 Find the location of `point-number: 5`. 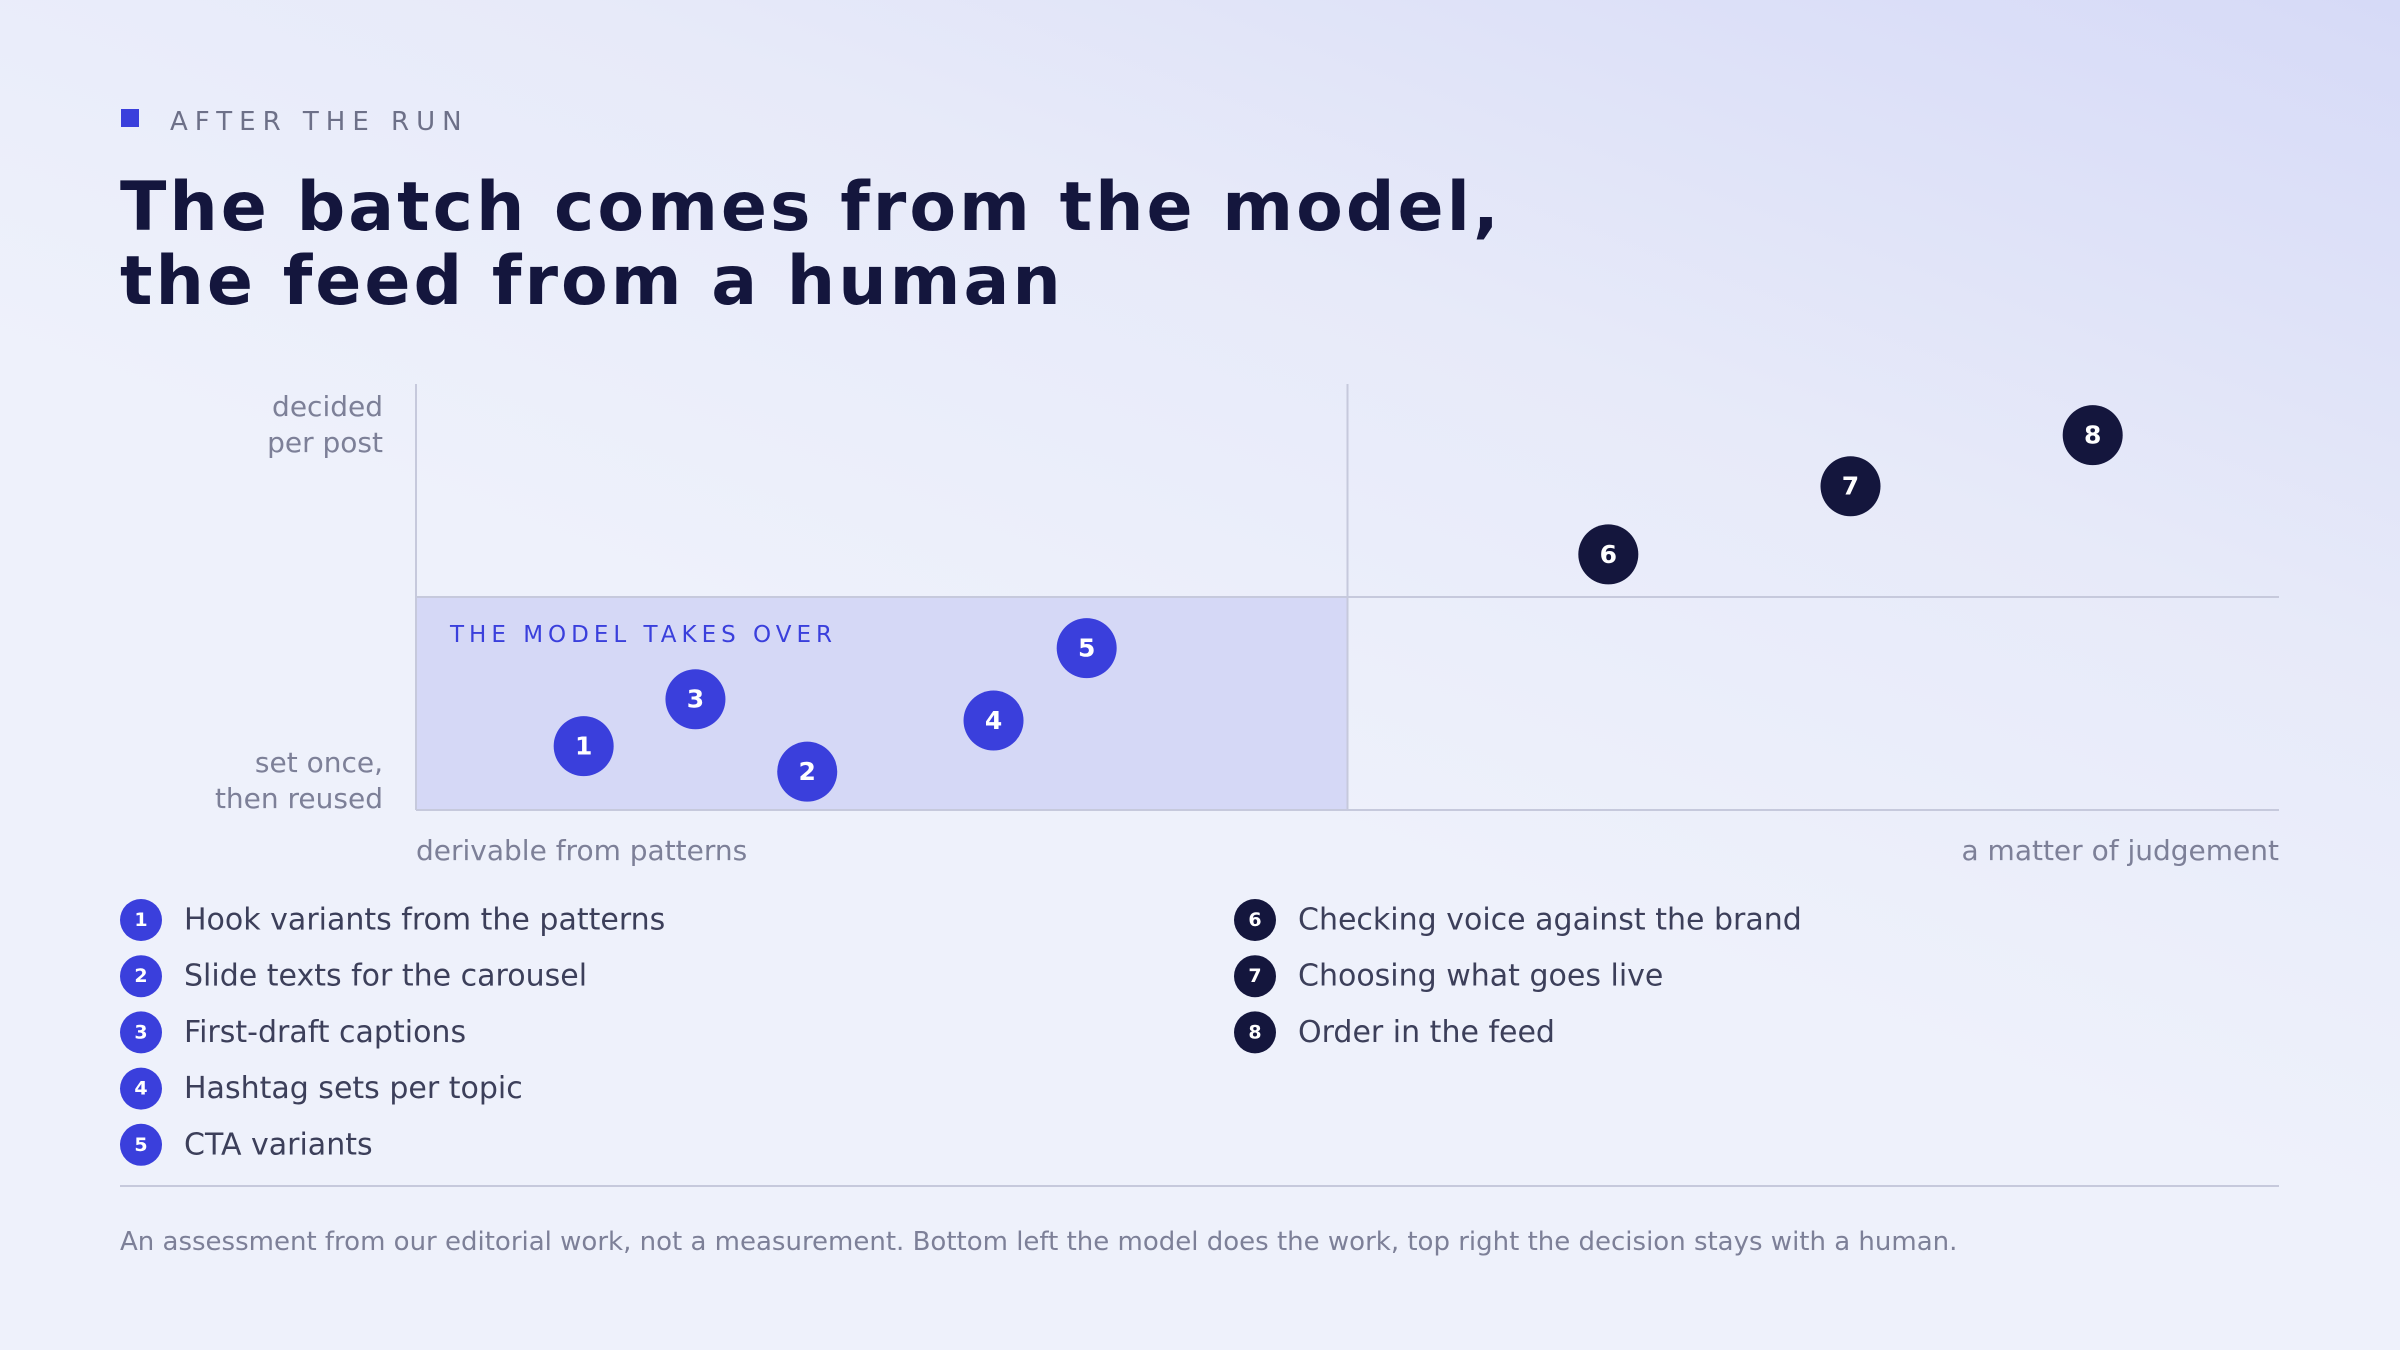

point-number: 5 is located at coordinates (1086, 648).